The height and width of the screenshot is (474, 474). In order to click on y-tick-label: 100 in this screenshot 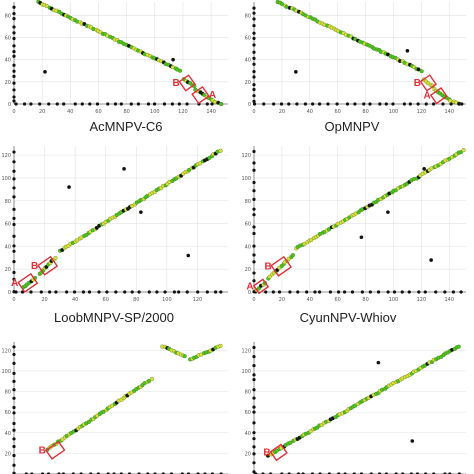, I will do `click(6, 372)`.